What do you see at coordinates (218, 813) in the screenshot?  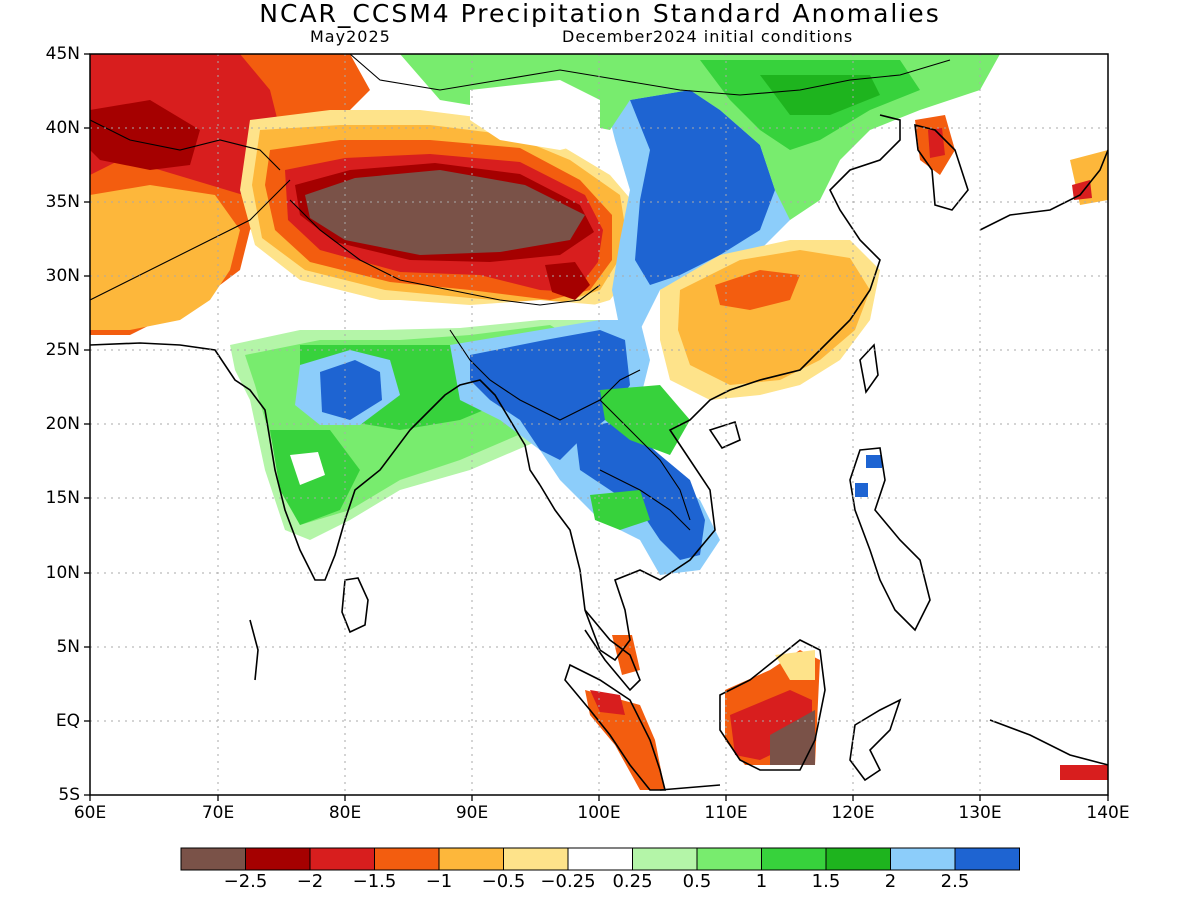 I see `lon-label-70e: 70E` at bounding box center [218, 813].